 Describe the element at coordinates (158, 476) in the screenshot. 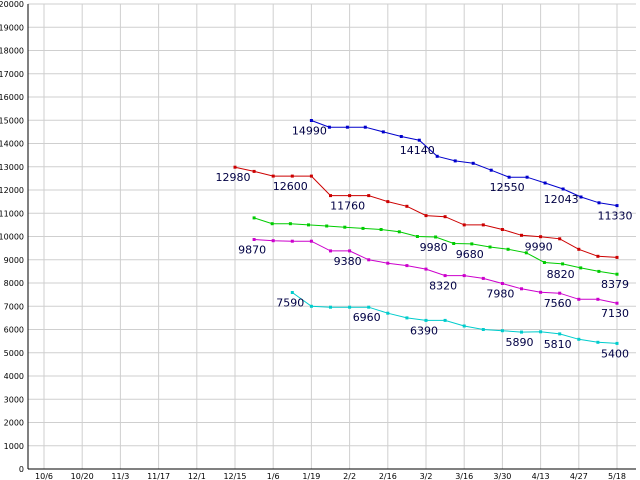

I see `x-tick-label: 11/17` at that location.